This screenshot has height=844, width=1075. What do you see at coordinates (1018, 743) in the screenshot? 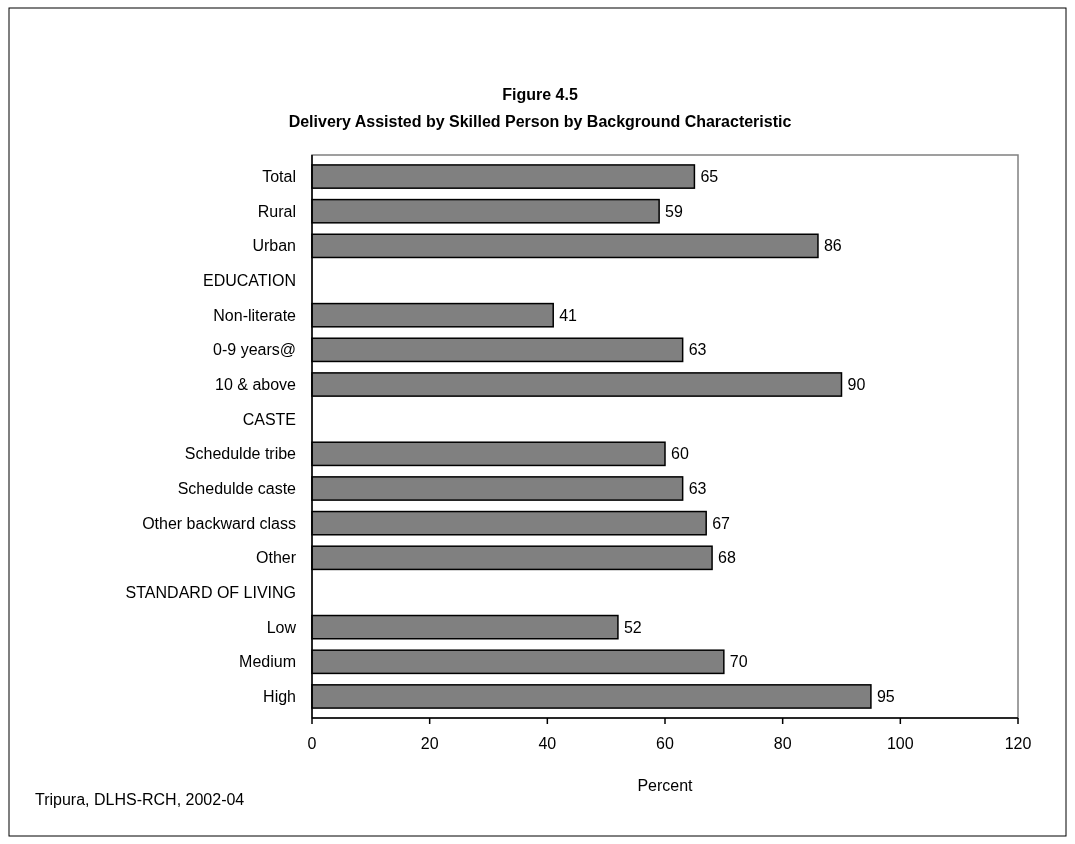
I see `x-tick-label: 120` at bounding box center [1018, 743].